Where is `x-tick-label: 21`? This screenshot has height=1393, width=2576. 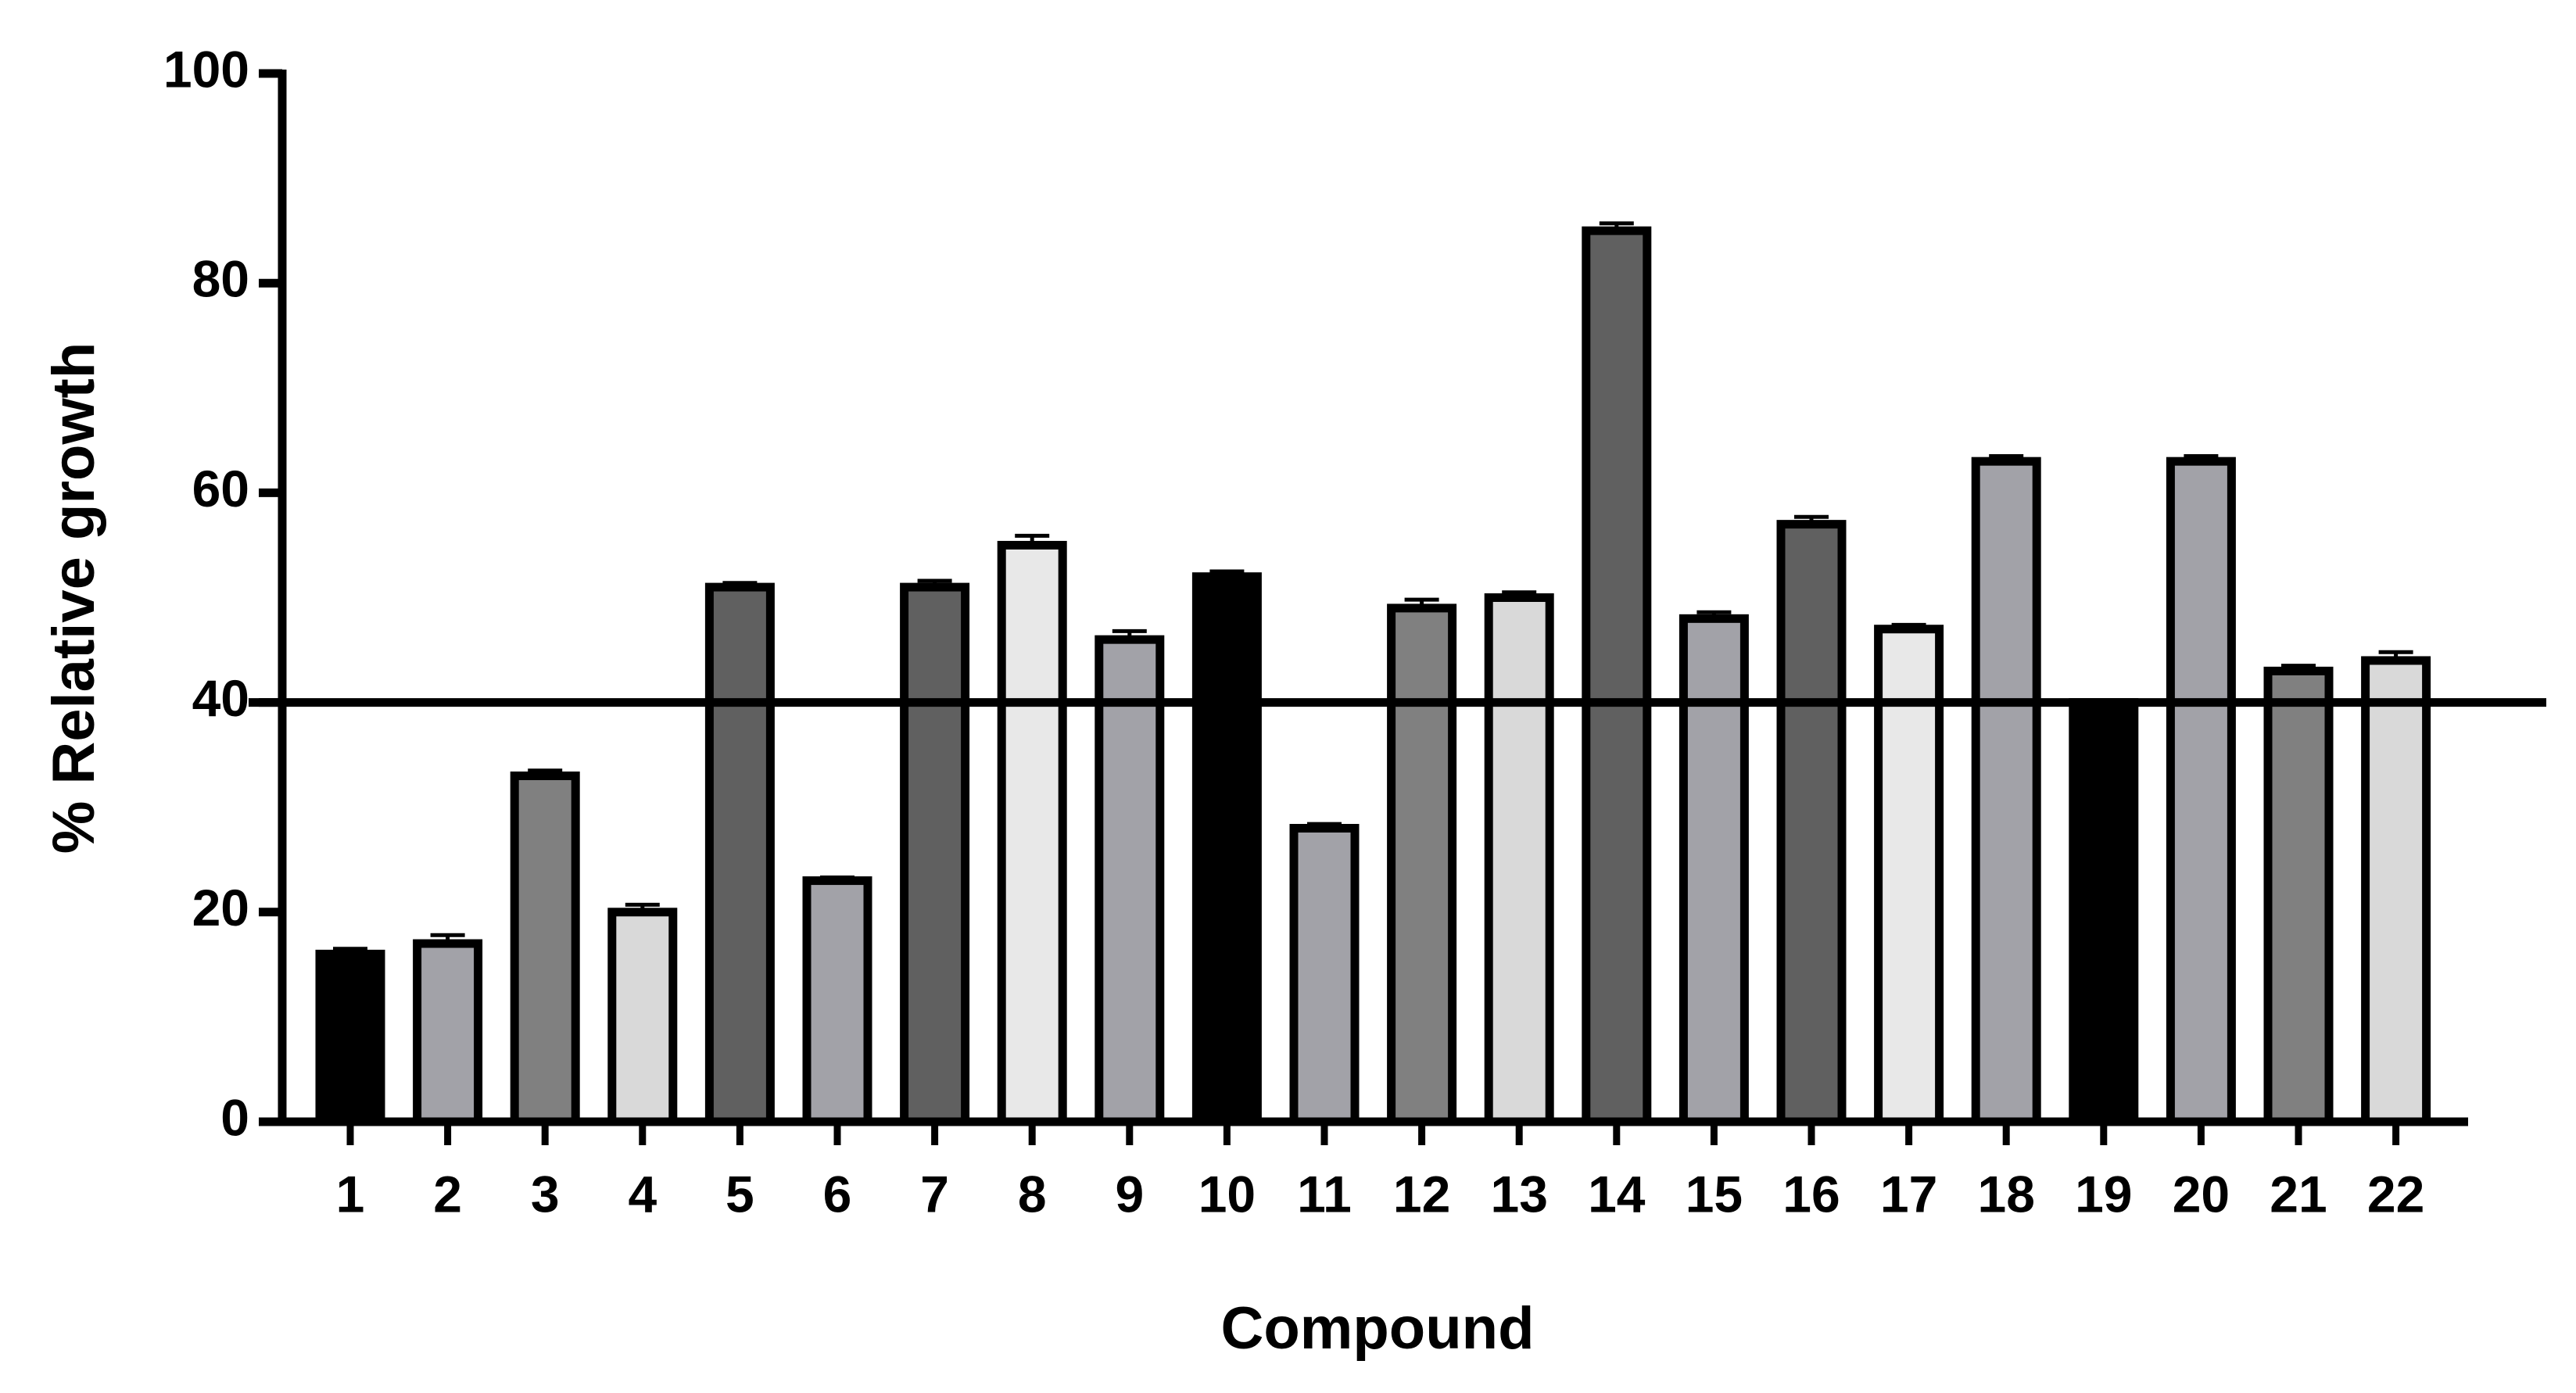
x-tick-label: 21 is located at coordinates (2298, 1194).